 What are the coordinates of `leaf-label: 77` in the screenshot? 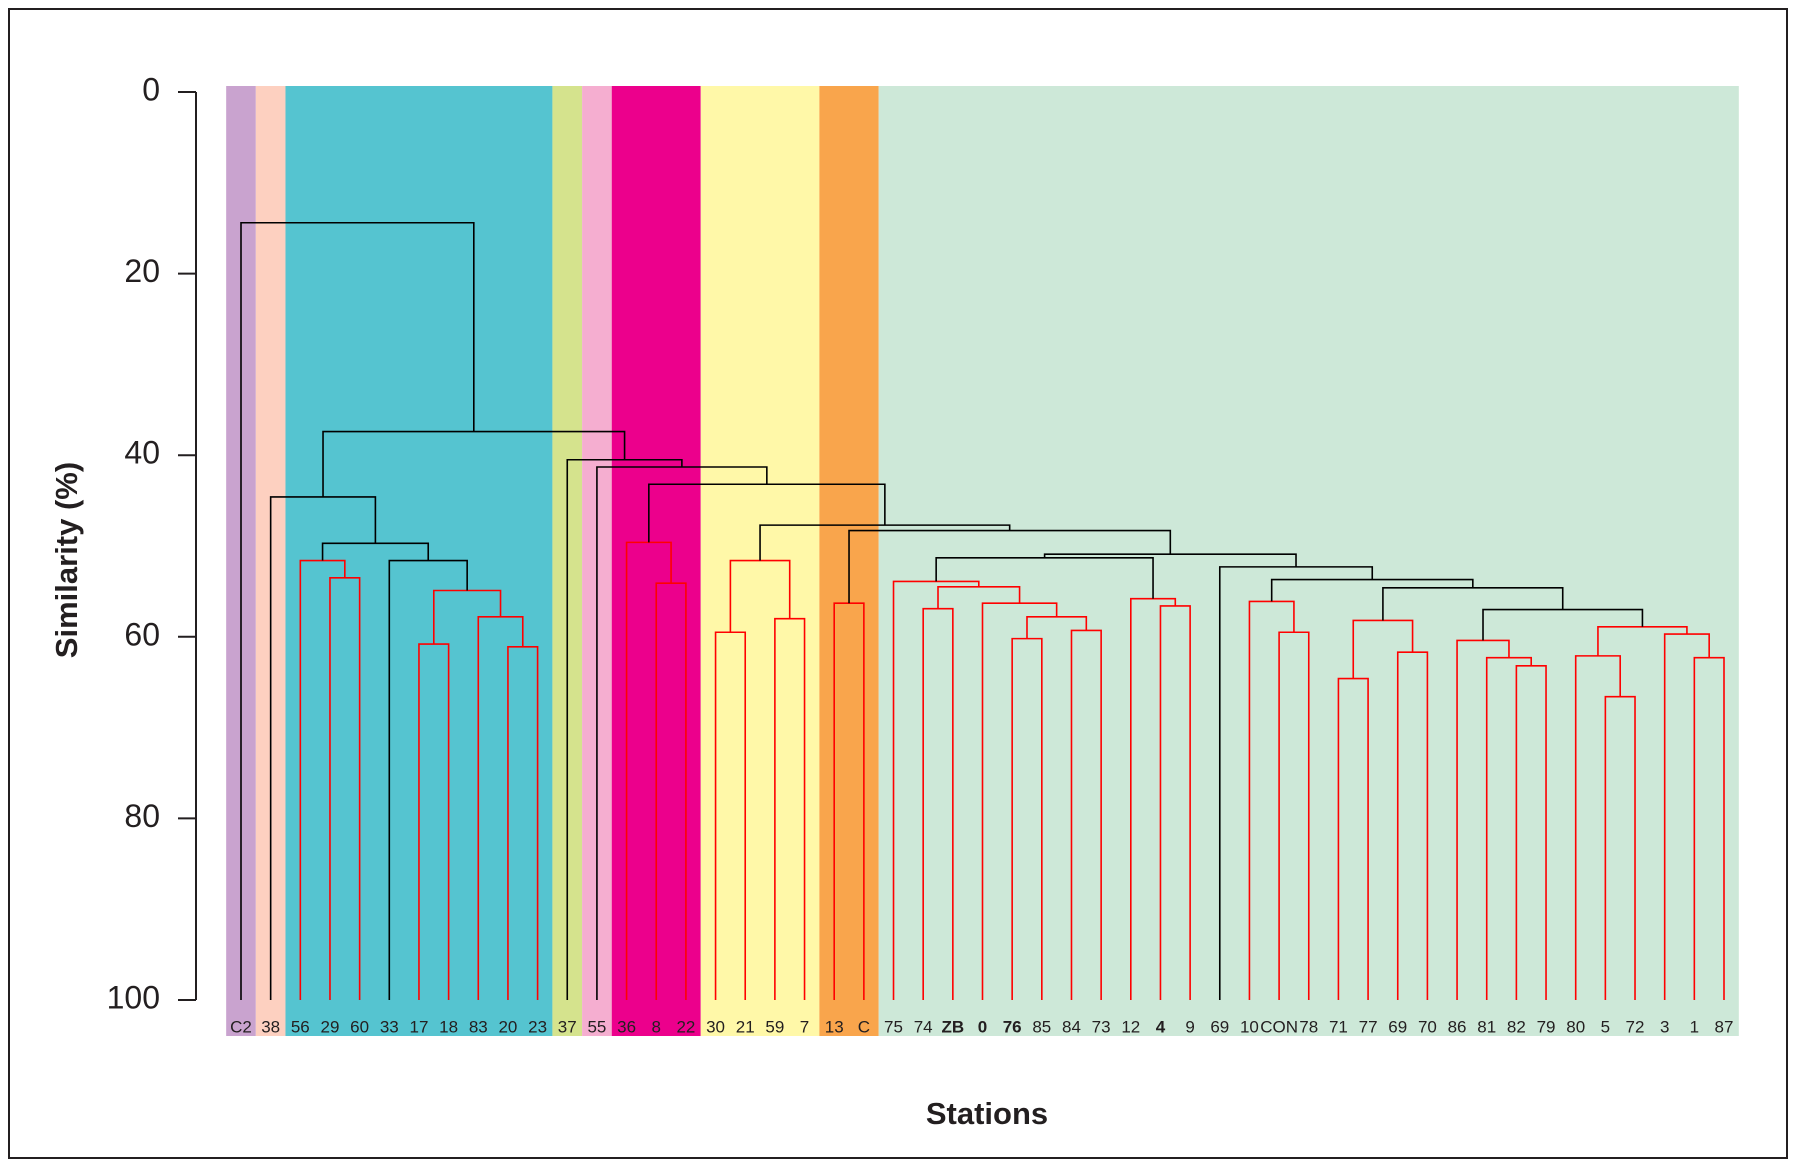 It's located at (1368, 1026).